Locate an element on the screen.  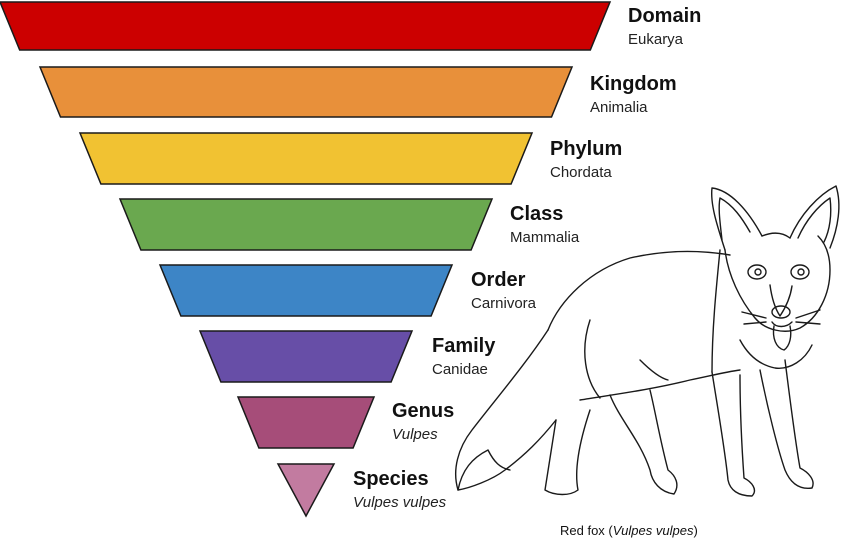
band-phylum is located at coordinates (306, 158).